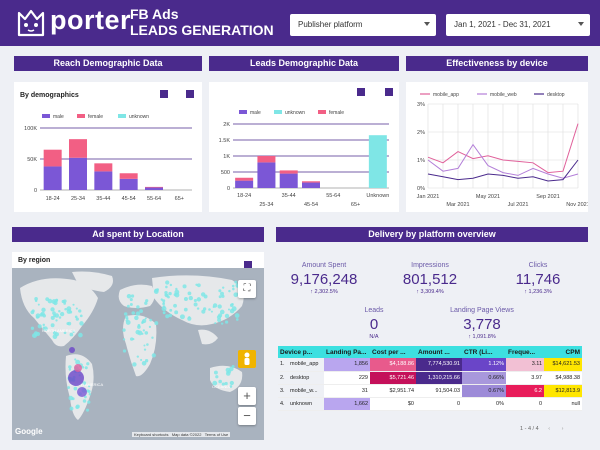 This screenshot has width=600, height=450. Describe the element at coordinates (538, 278) in the screenshot. I see `kpi-clicks: Clicks 11,746 ↑ 1,236.3%` at that location.